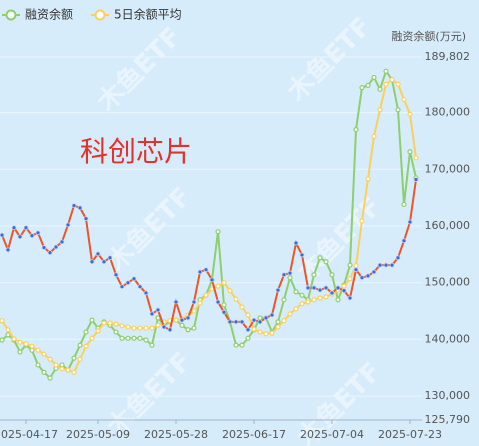 The height and width of the screenshot is (446, 479). I want to click on x-tick-label: 2025-05-09, so click(98, 434).